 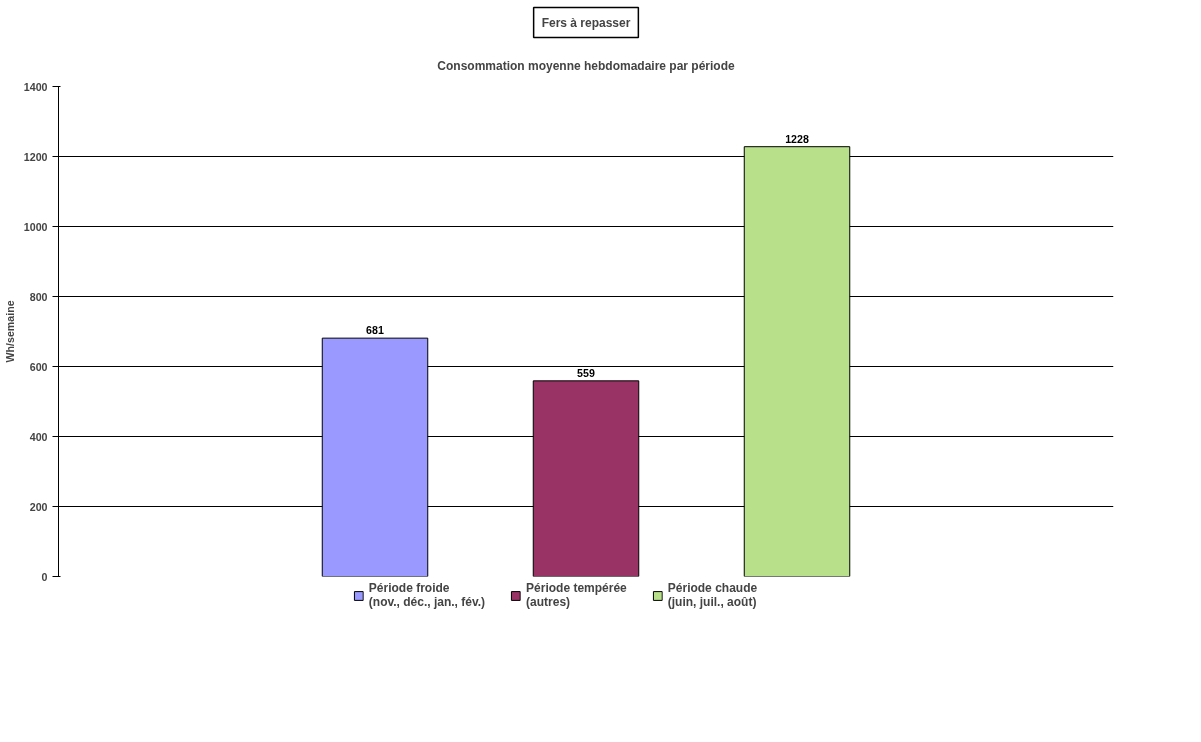 What do you see at coordinates (35, 156) in the screenshot?
I see `y-tick-label: 1200` at bounding box center [35, 156].